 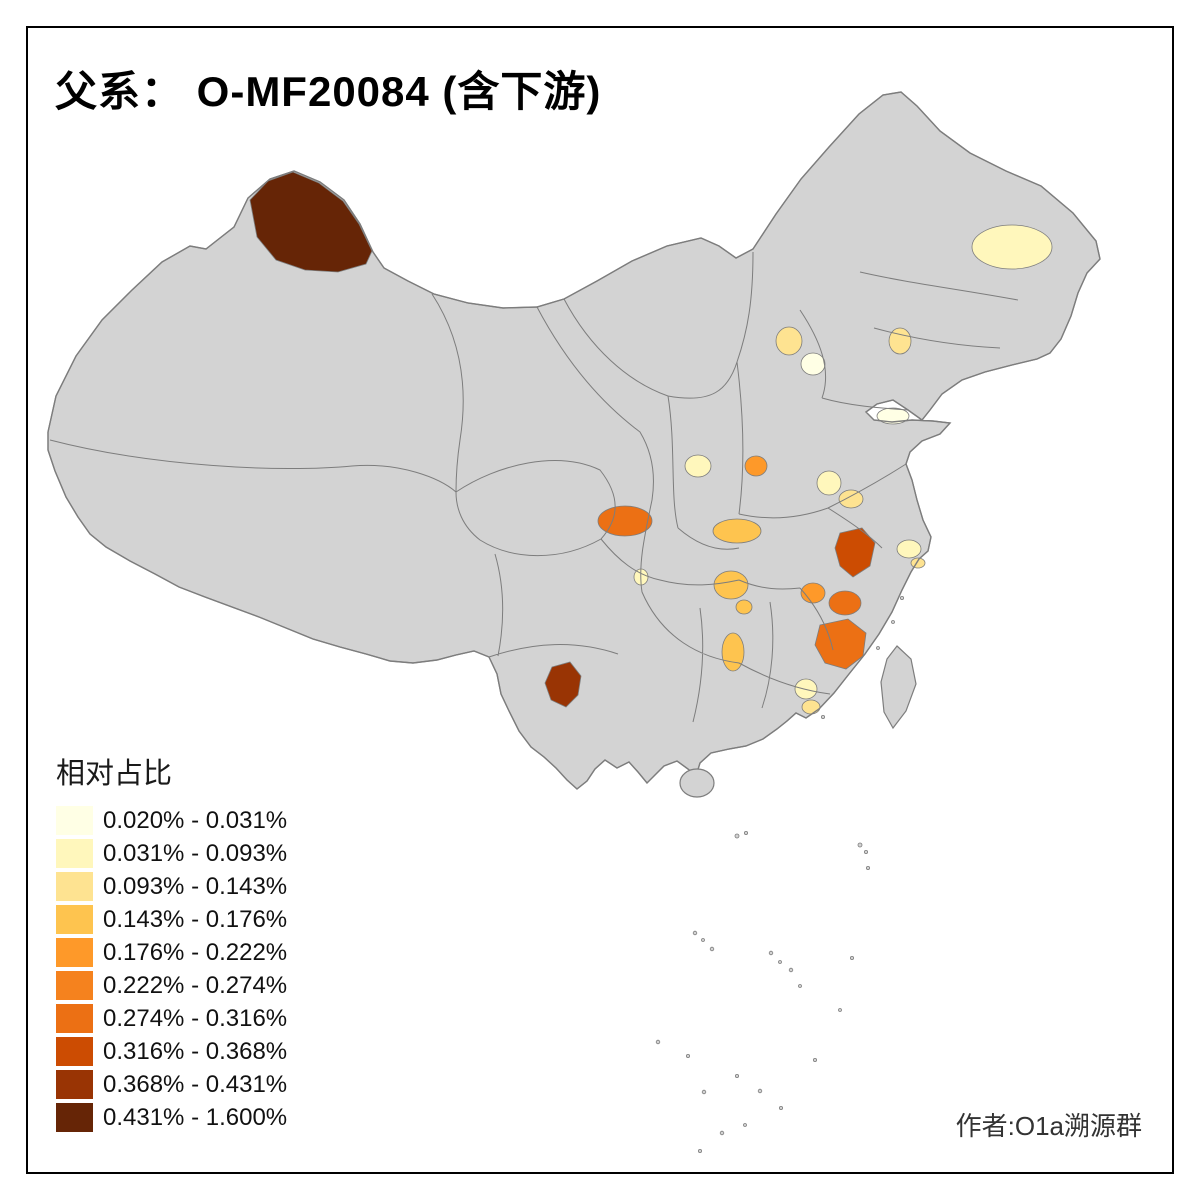 I want to click on legend-row: 0.274% - 0.316%, so click(x=171, y=1018).